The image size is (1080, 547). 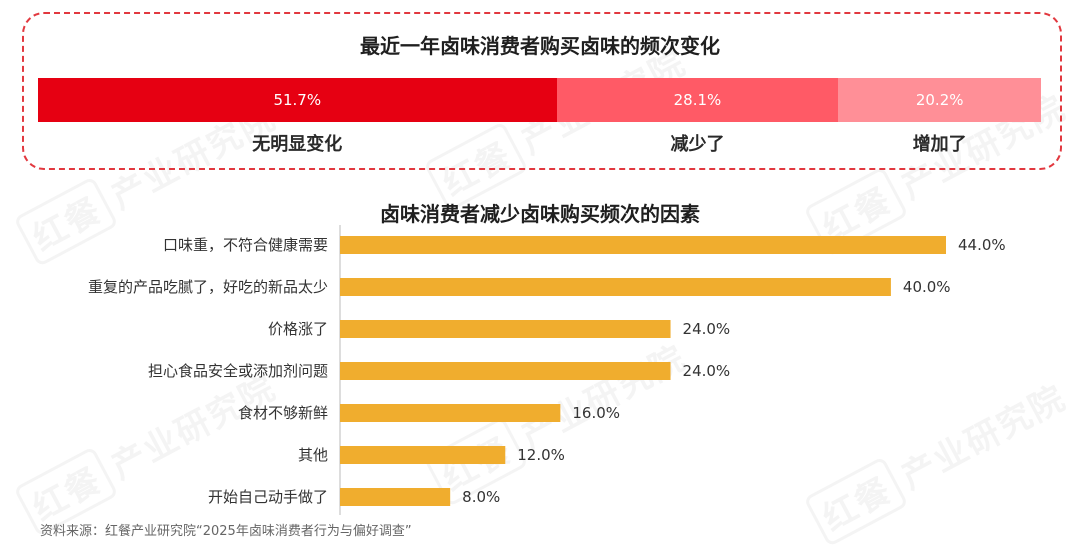 What do you see at coordinates (297, 100) in the screenshot?
I see `stacked-segment: 51.7%` at bounding box center [297, 100].